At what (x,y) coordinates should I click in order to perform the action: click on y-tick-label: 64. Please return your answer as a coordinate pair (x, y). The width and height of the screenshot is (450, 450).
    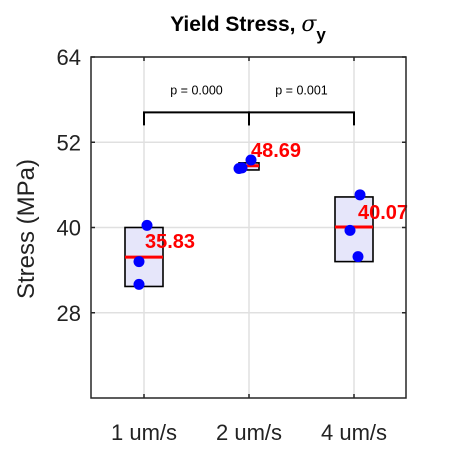
    Looking at the image, I should click on (69, 57).